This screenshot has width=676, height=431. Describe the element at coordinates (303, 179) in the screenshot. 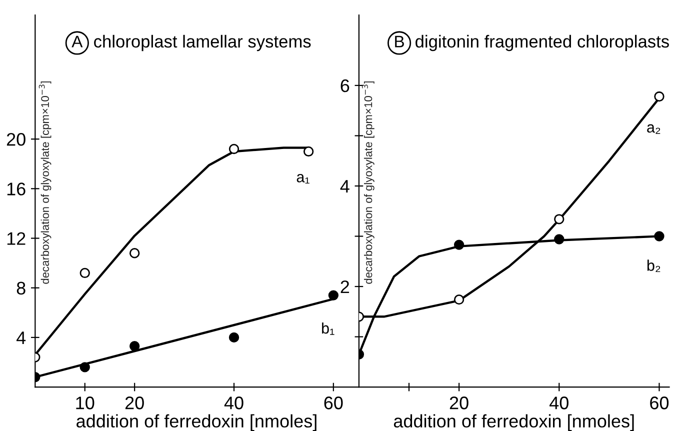

I see `annotation: a₁` at that location.